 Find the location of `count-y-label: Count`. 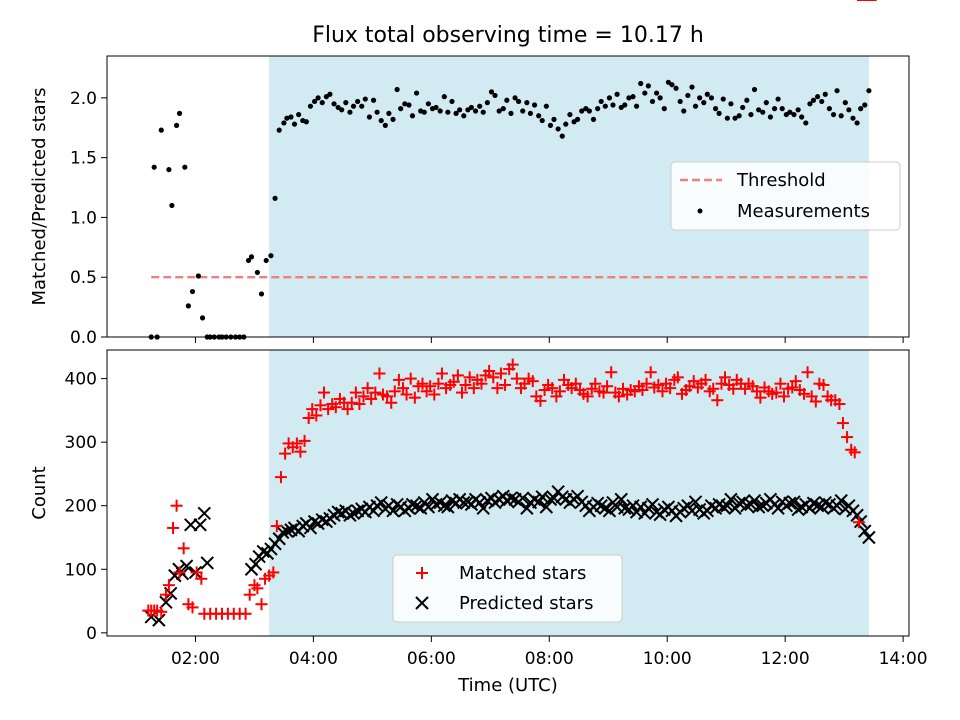

count-y-label: Count is located at coordinates (39, 492).